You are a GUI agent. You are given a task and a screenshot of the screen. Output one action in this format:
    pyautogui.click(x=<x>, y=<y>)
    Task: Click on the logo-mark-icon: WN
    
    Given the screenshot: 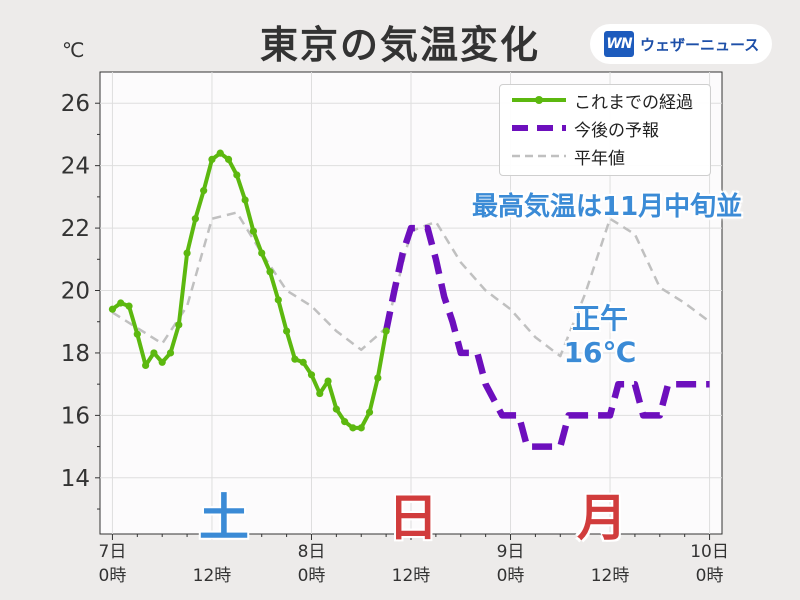 What is the action you would take?
    pyautogui.click(x=619, y=44)
    